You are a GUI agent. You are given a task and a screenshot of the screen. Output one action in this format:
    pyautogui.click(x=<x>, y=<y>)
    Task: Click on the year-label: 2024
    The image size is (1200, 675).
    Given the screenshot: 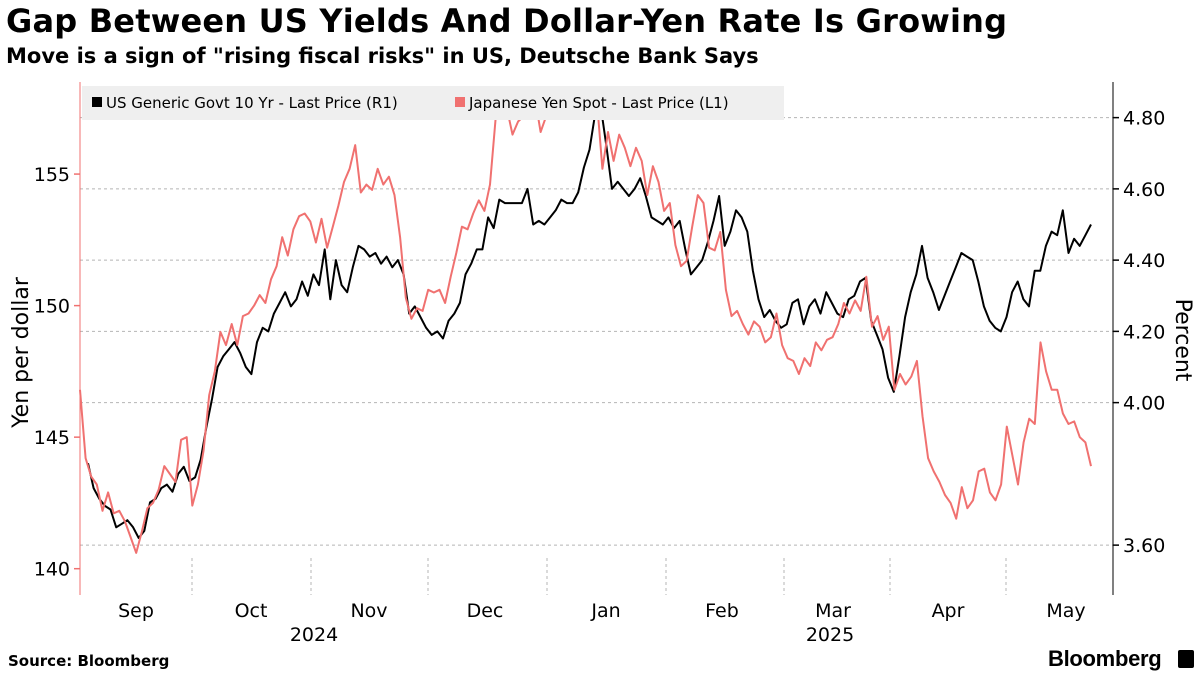 What is the action you would take?
    pyautogui.click(x=314, y=635)
    